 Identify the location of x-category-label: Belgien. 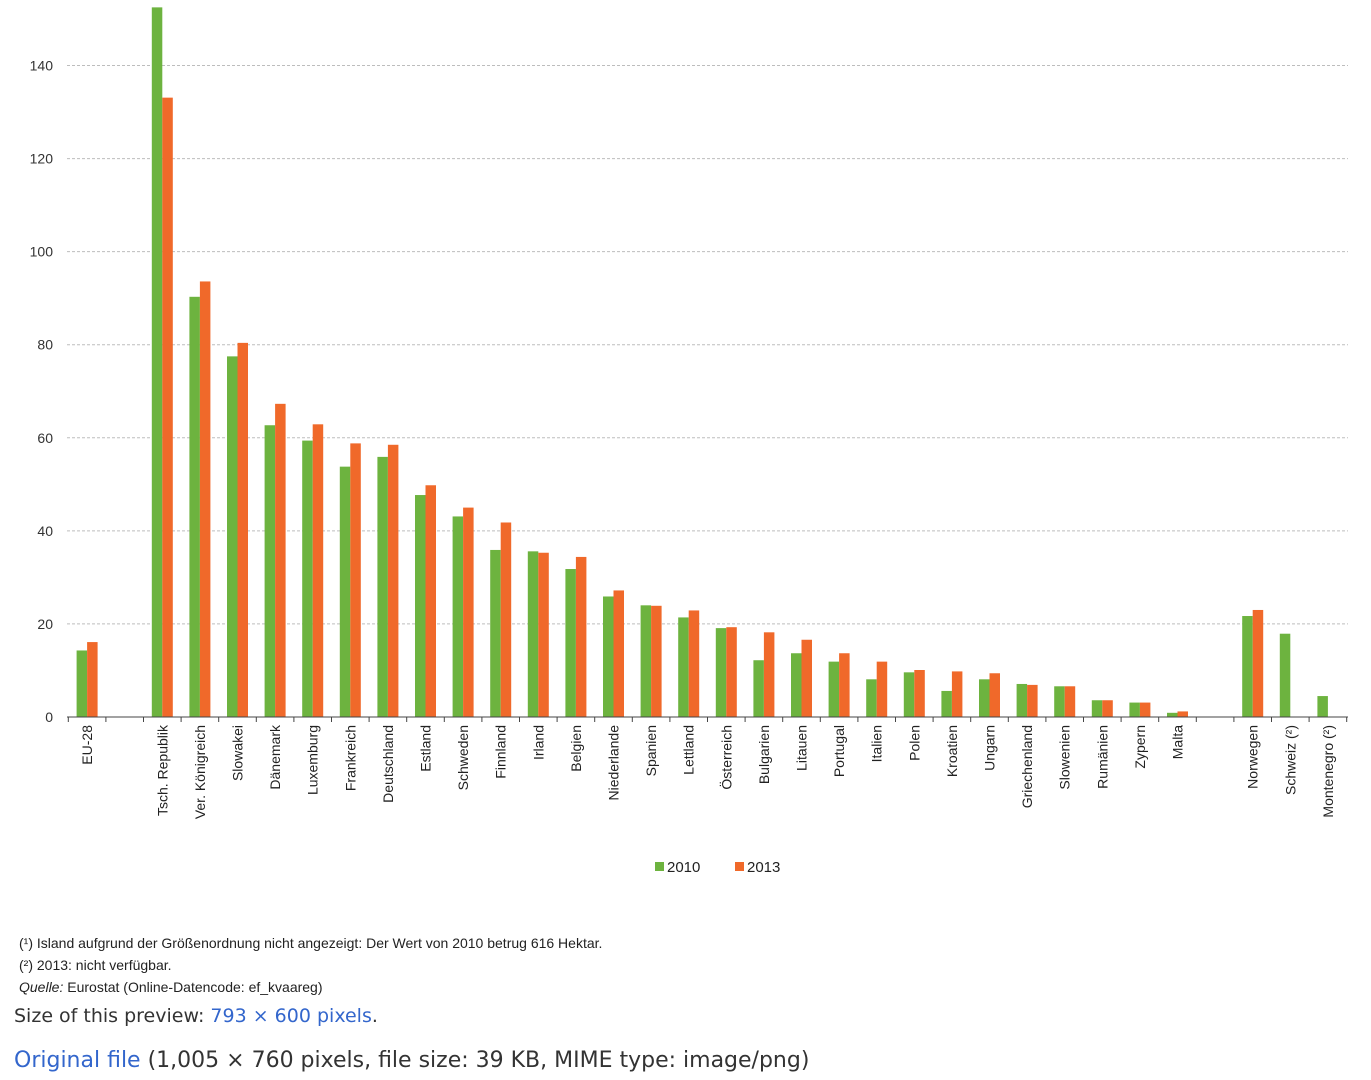
(576, 748).